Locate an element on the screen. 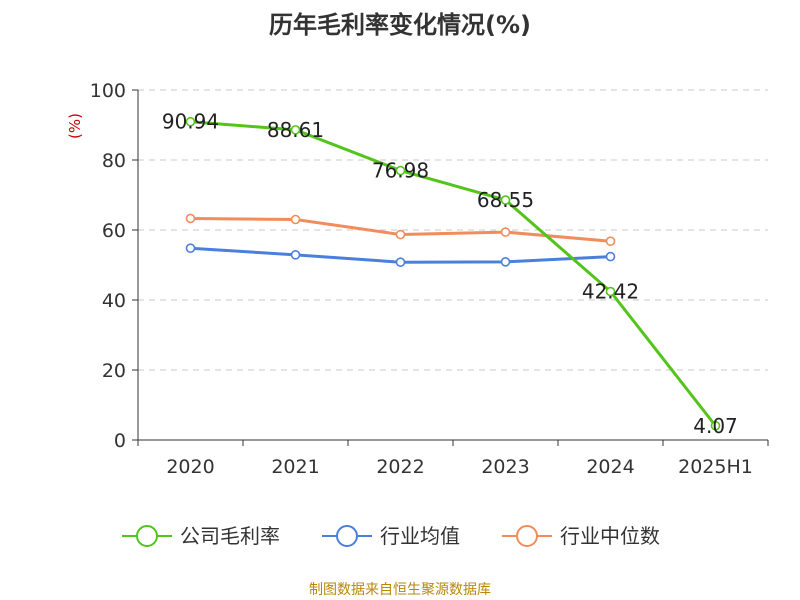 Image resolution: width=800 pixels, height=600 pixels. data-label: 4.07 is located at coordinates (715, 426).